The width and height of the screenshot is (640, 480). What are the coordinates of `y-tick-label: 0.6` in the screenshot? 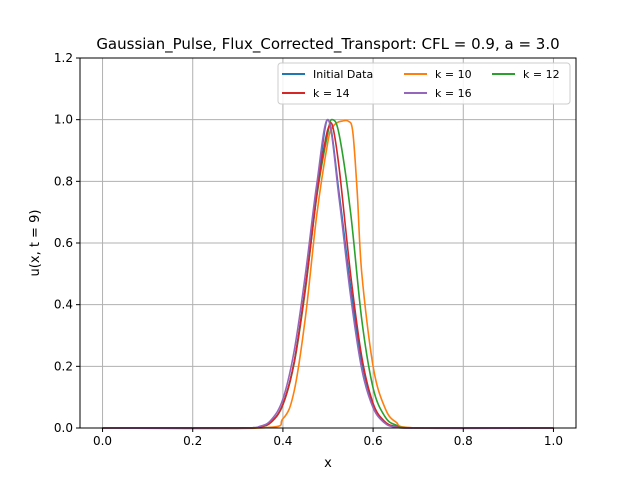 It's located at (63, 243).